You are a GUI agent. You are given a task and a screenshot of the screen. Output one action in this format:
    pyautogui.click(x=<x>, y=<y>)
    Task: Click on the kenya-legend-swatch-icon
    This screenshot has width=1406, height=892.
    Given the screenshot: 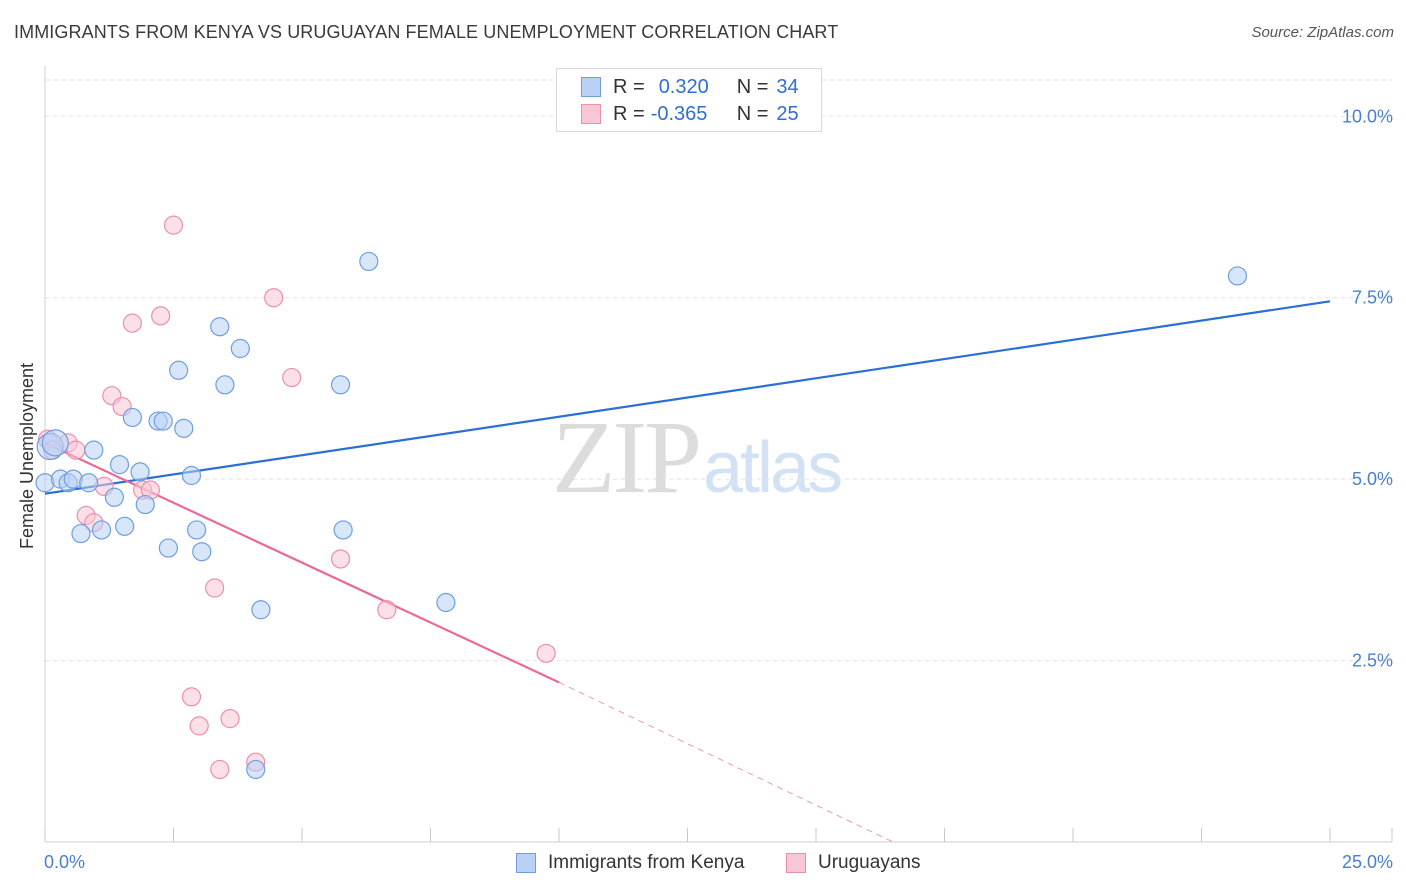 What is the action you would take?
    pyautogui.click(x=526, y=863)
    